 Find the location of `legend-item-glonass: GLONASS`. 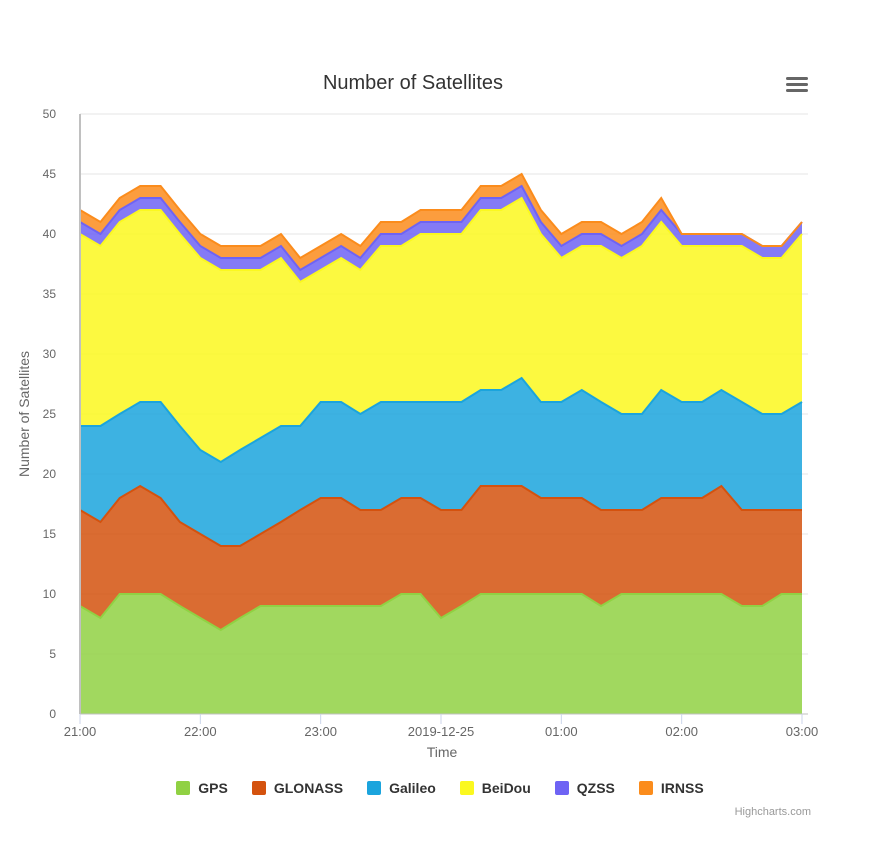

legend-item-glonass: GLONASS is located at coordinates (297, 788).